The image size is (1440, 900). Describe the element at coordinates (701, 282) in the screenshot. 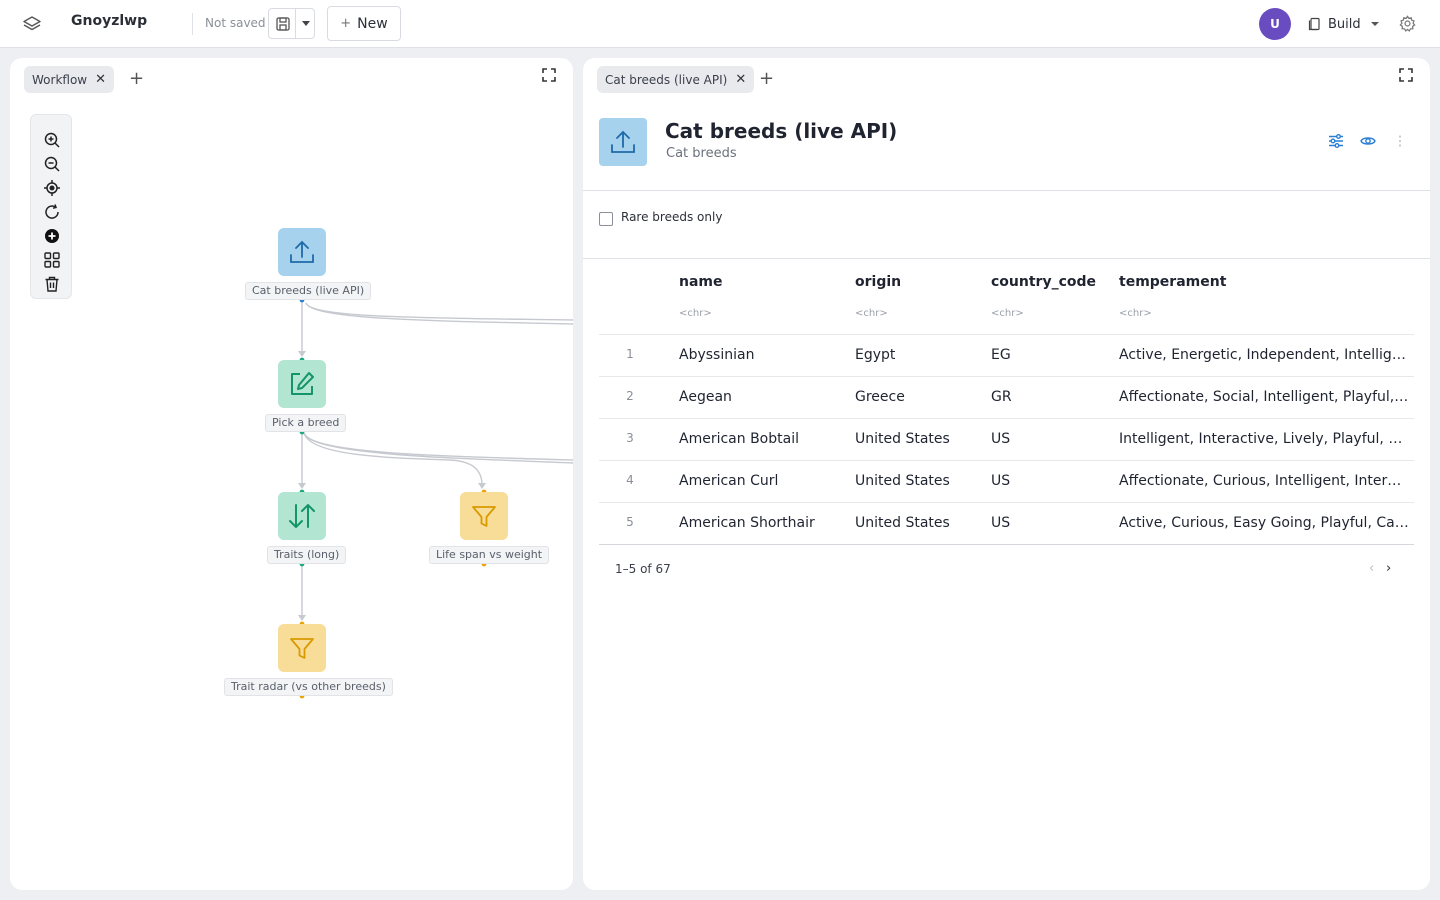

I see `column-header-name: name` at that location.